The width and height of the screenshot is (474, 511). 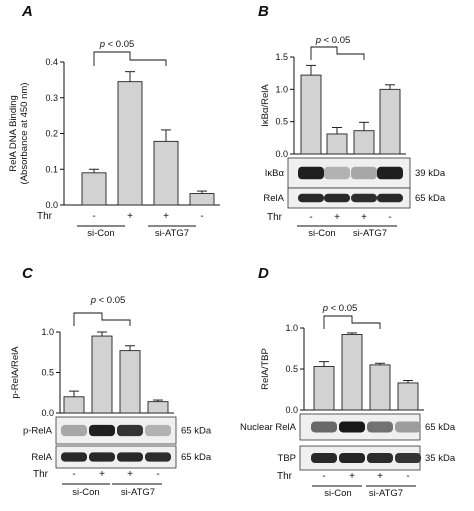 What do you see at coordinates (366, 325) in the screenshot?
I see `panel-d-bracket-right` at bounding box center [366, 325].